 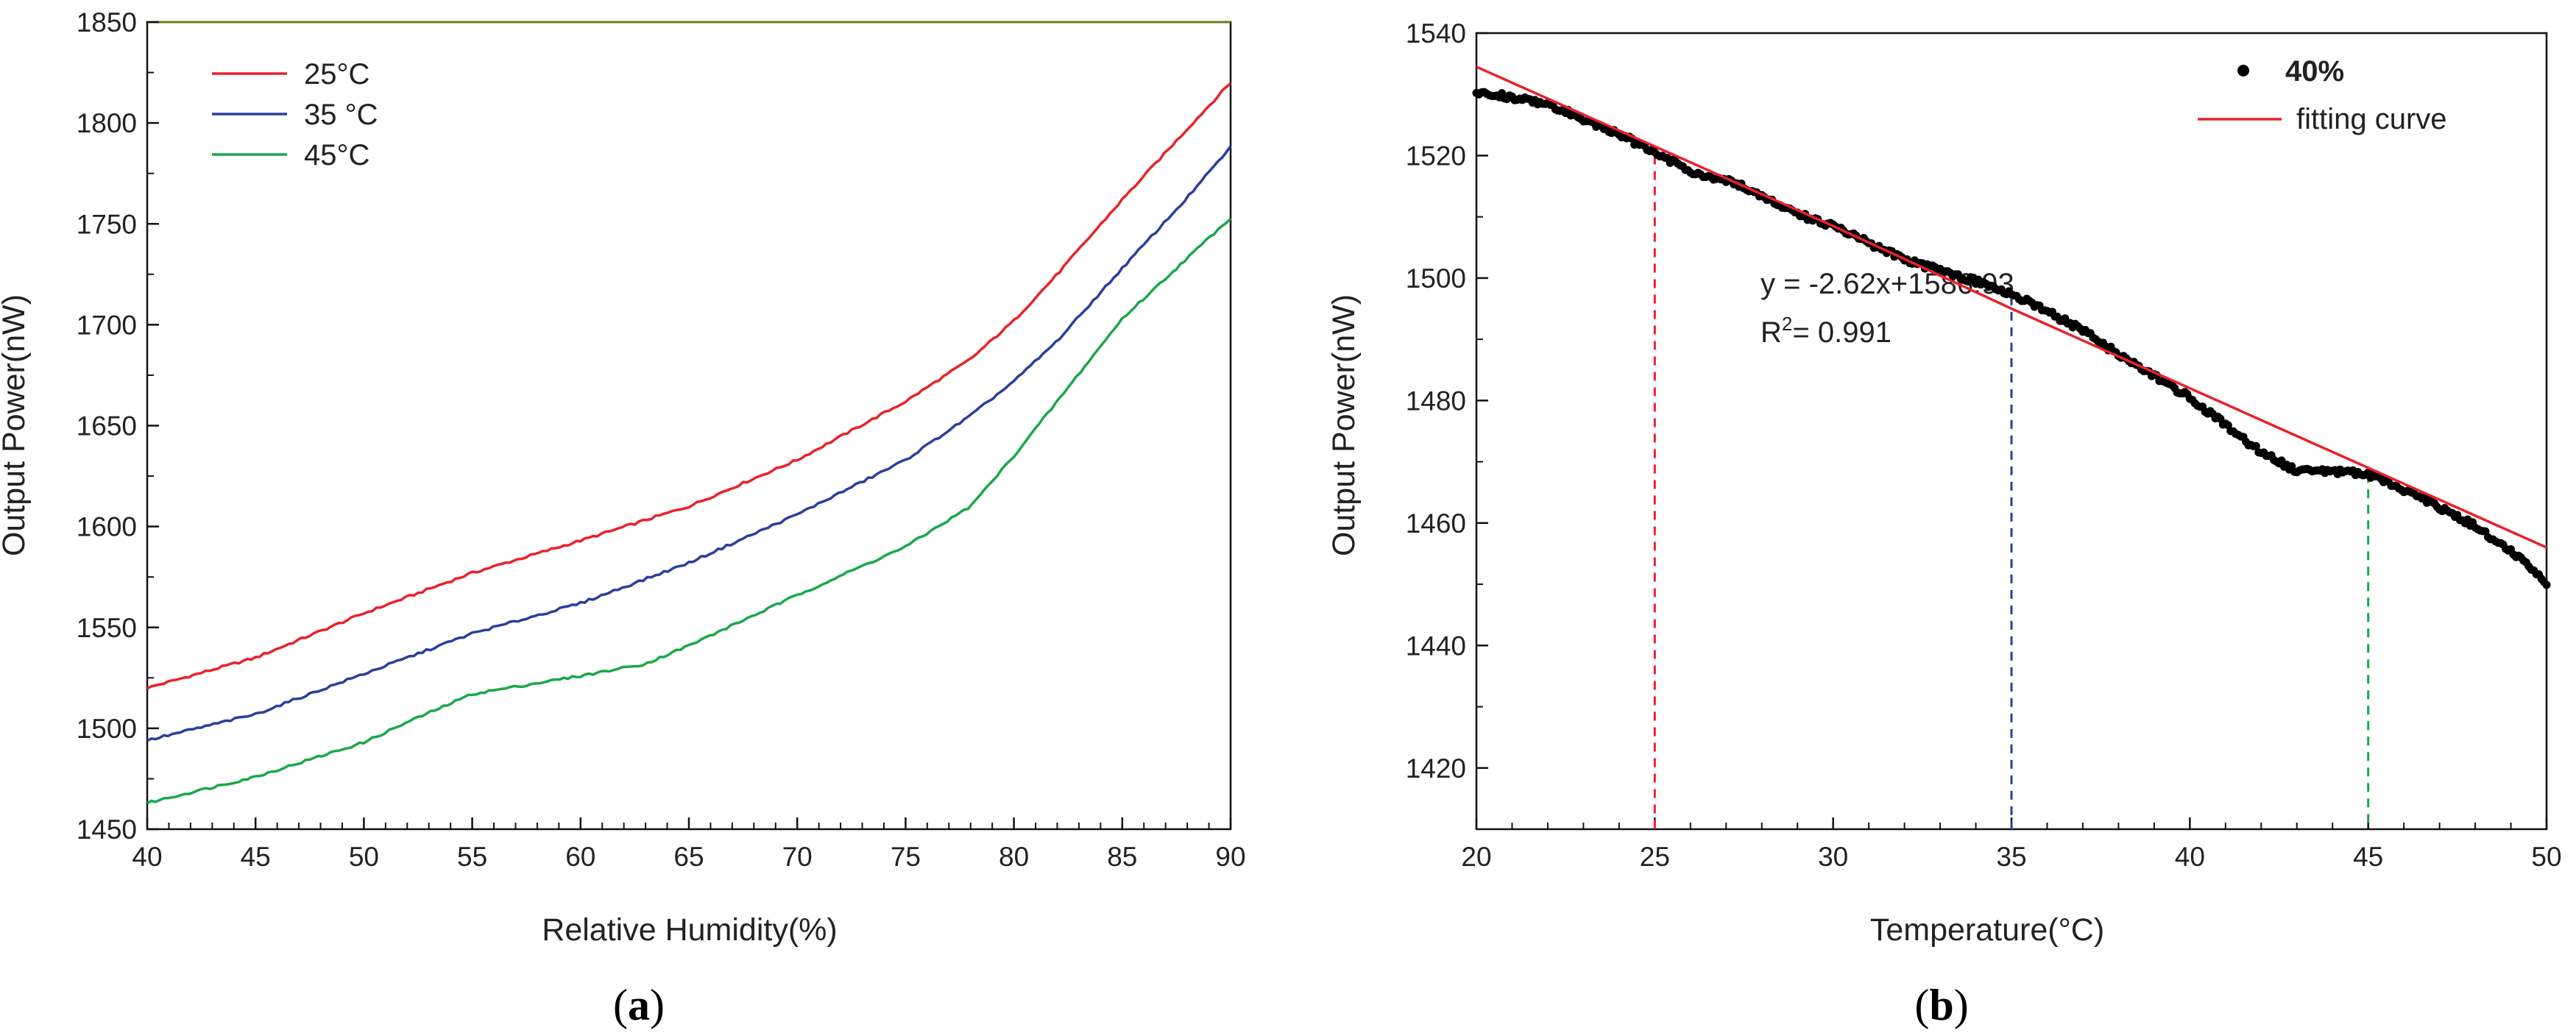 What do you see at coordinates (2314, 71) in the screenshot?
I see `legend-label-40: 40%` at bounding box center [2314, 71].